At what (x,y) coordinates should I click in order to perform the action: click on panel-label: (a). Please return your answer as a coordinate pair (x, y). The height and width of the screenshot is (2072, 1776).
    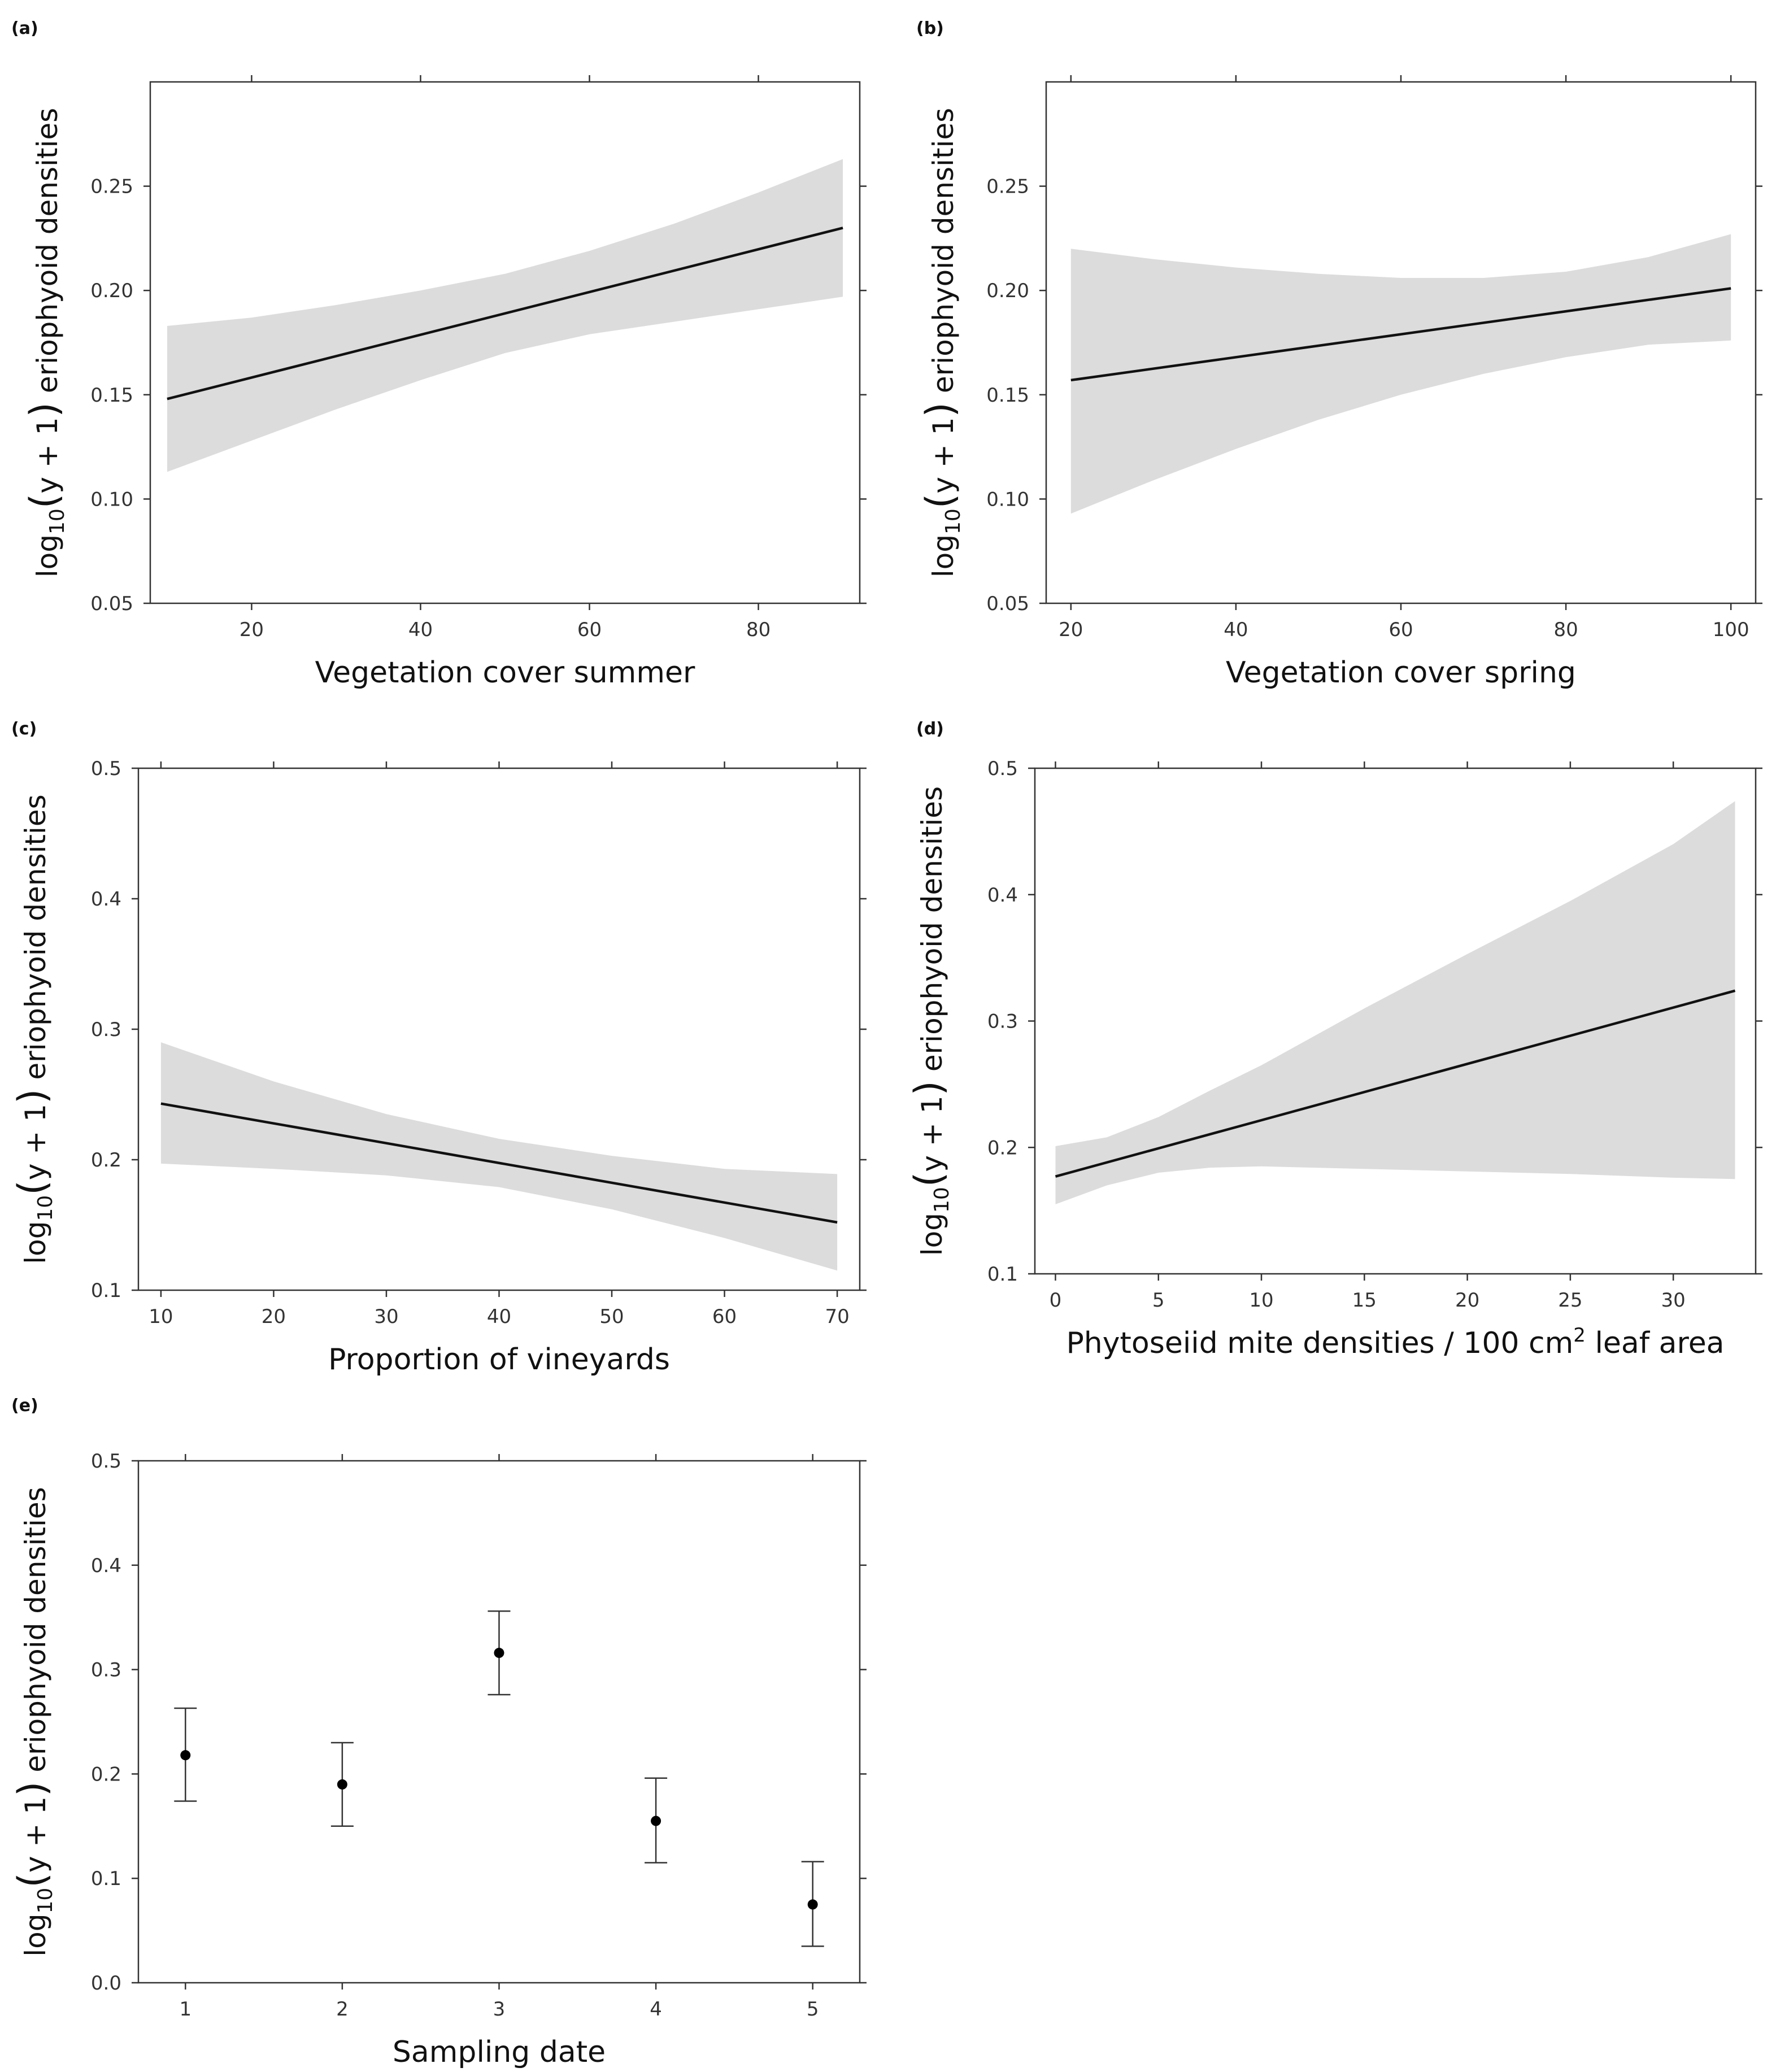
    Looking at the image, I should click on (25, 29).